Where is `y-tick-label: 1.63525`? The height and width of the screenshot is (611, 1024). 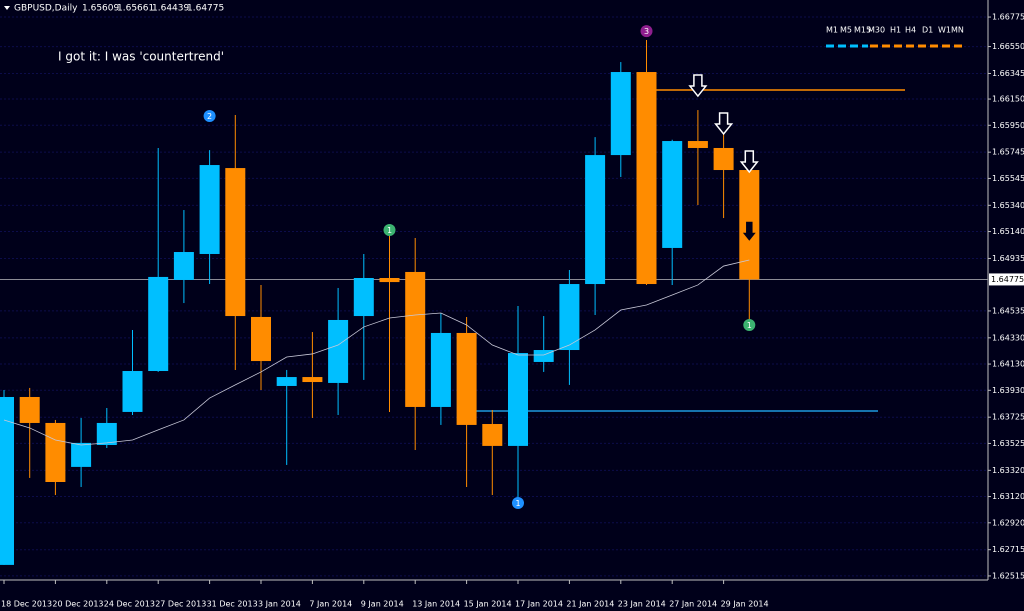
y-tick-label: 1.63525 is located at coordinates (1008, 443).